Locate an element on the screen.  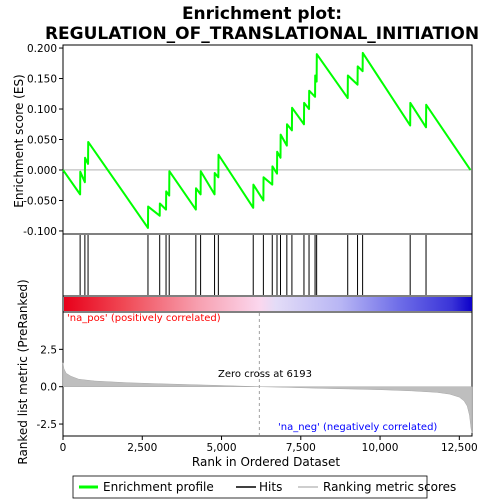
legend-label-hits: Hits is located at coordinates (270, 487).